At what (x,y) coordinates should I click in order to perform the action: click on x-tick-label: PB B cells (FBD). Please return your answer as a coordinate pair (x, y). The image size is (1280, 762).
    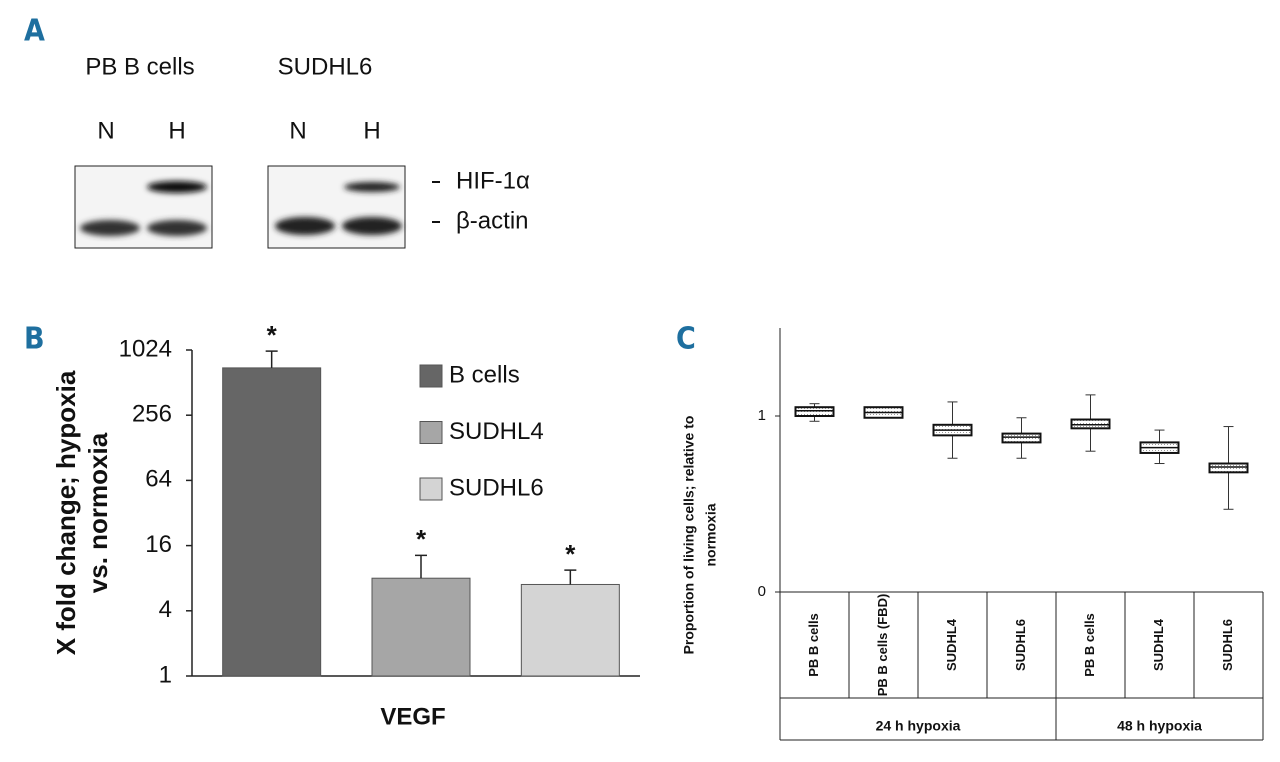
    Looking at the image, I should click on (882, 645).